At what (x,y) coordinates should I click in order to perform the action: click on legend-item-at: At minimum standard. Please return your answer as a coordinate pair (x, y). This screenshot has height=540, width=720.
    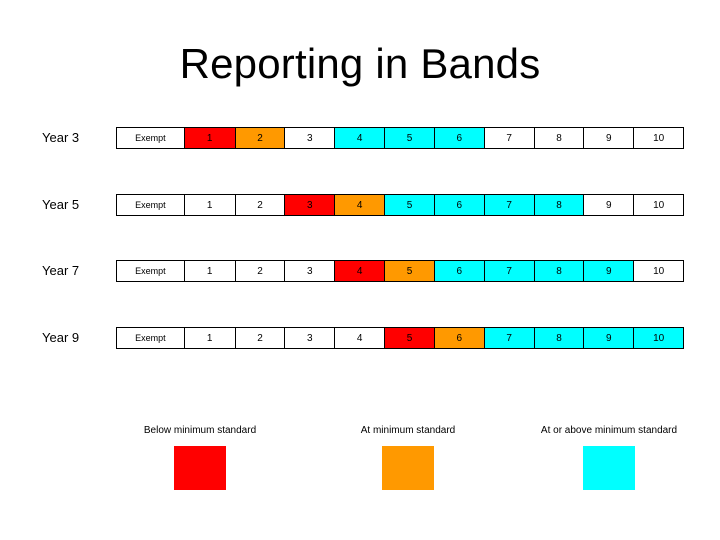
    Looking at the image, I should click on (408, 457).